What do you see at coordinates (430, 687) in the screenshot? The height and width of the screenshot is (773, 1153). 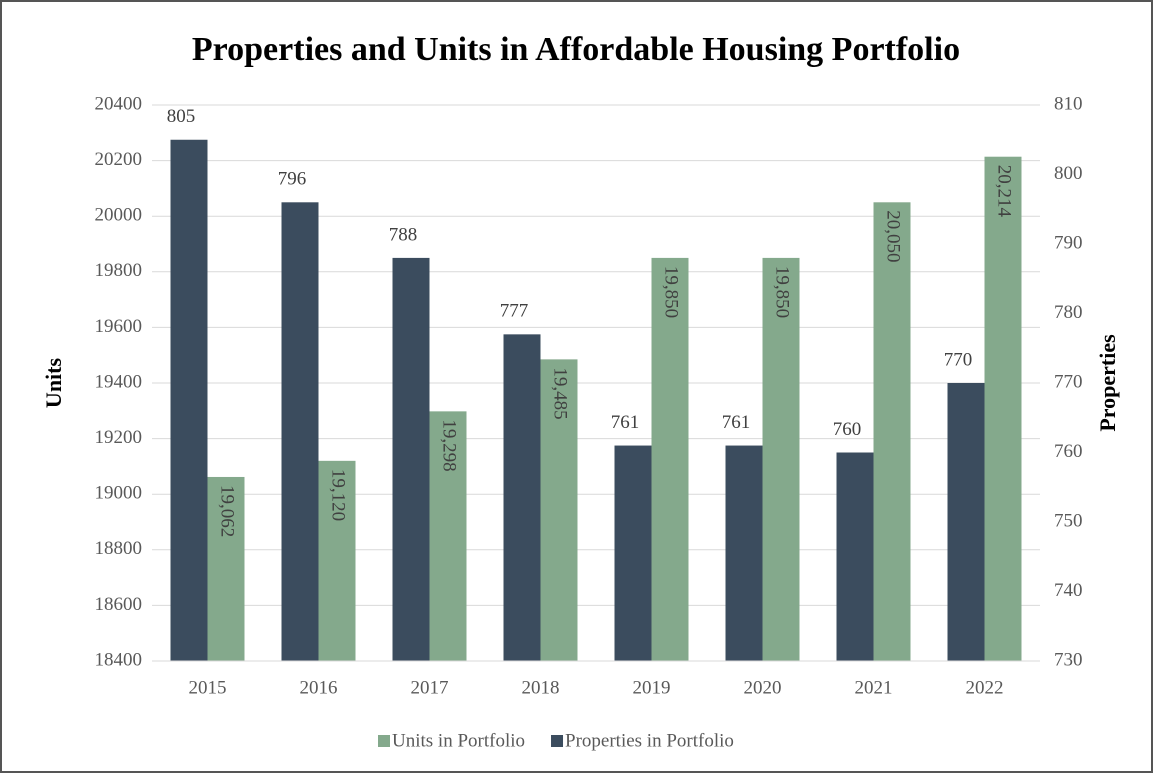 I see `x-tick-label: 2017` at bounding box center [430, 687].